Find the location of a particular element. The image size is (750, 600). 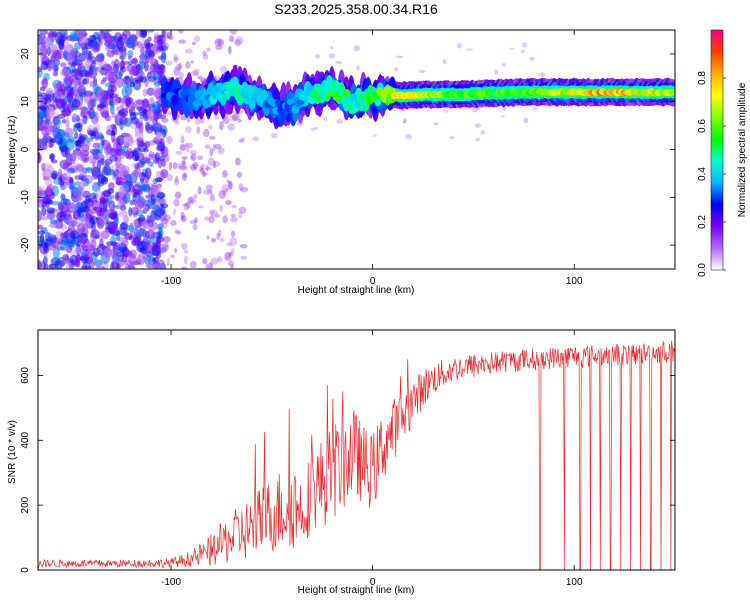

colorbar-tick-label: 0.4 is located at coordinates (702, 174).